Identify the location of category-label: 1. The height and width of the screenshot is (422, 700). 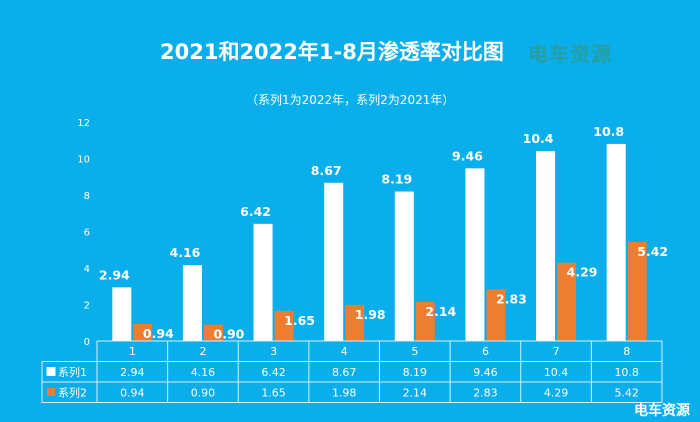
(132, 351).